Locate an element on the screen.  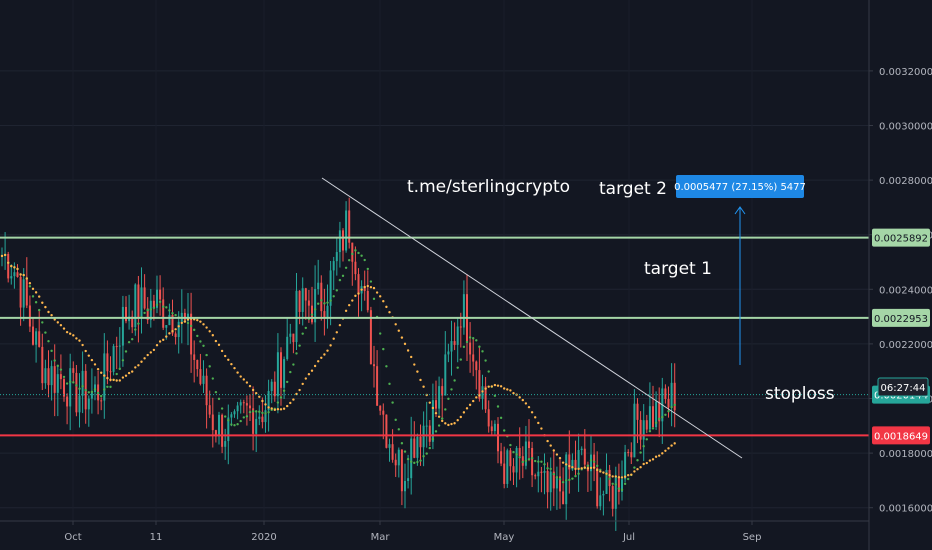
time-axis: Oct 11 2020 Mar May Jul Sep is located at coordinates (434, 531).